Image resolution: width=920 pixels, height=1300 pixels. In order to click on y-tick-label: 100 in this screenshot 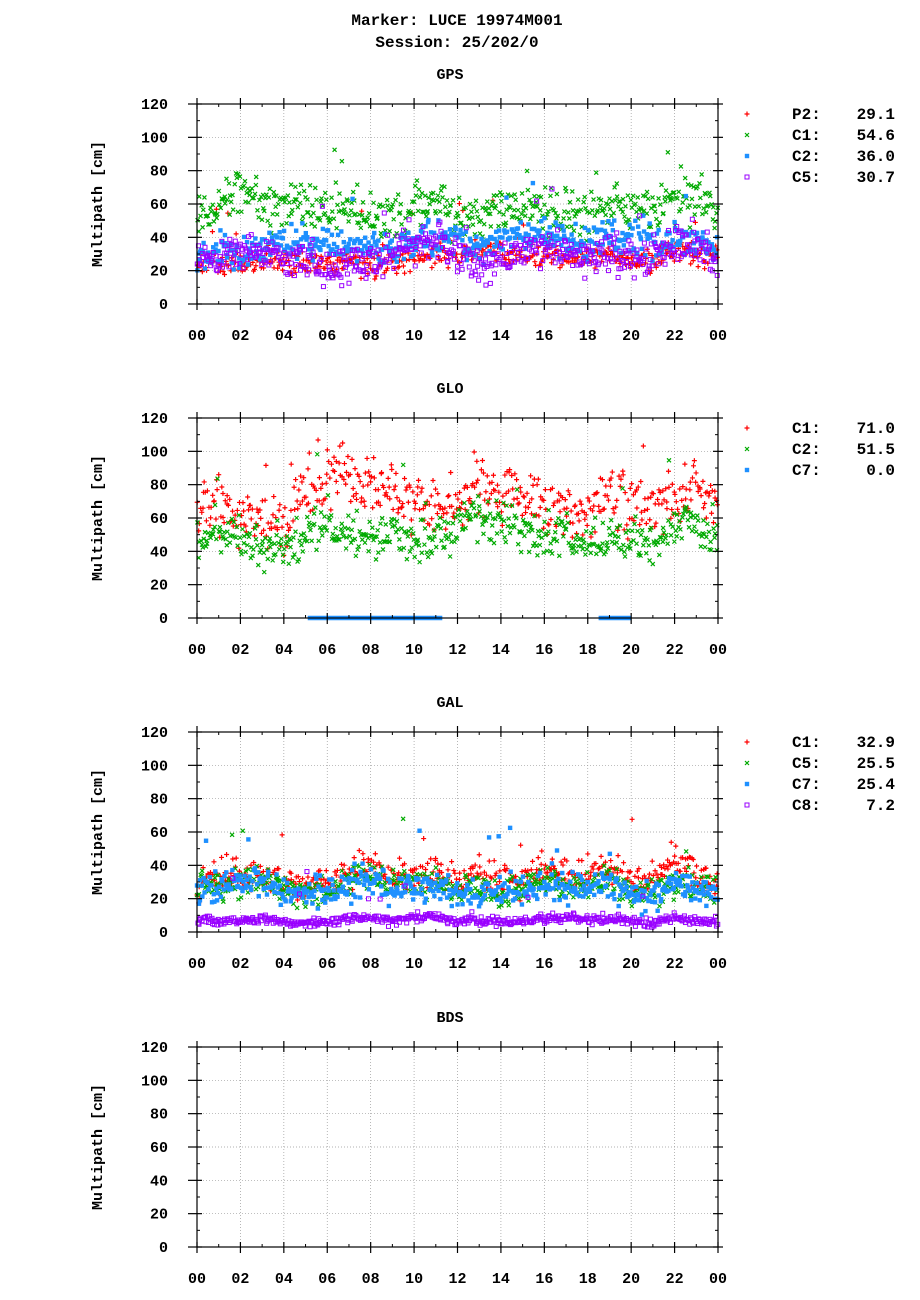, I will do `click(154, 138)`.